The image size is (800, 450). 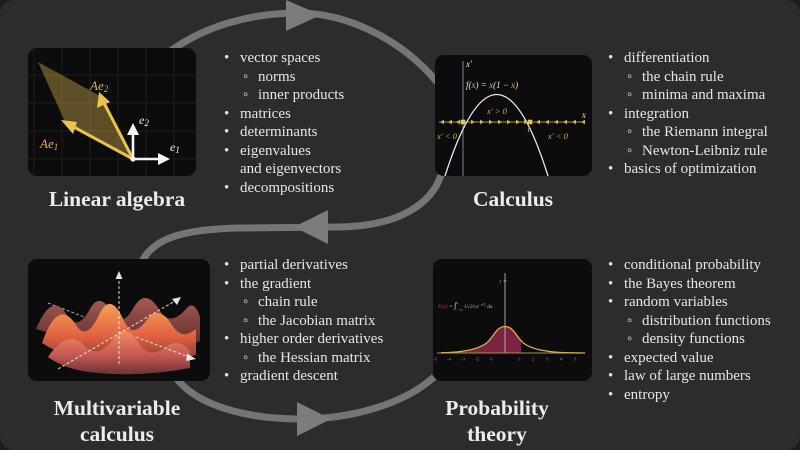 I want to click on basis-vector-e2, so click(x=133, y=141).